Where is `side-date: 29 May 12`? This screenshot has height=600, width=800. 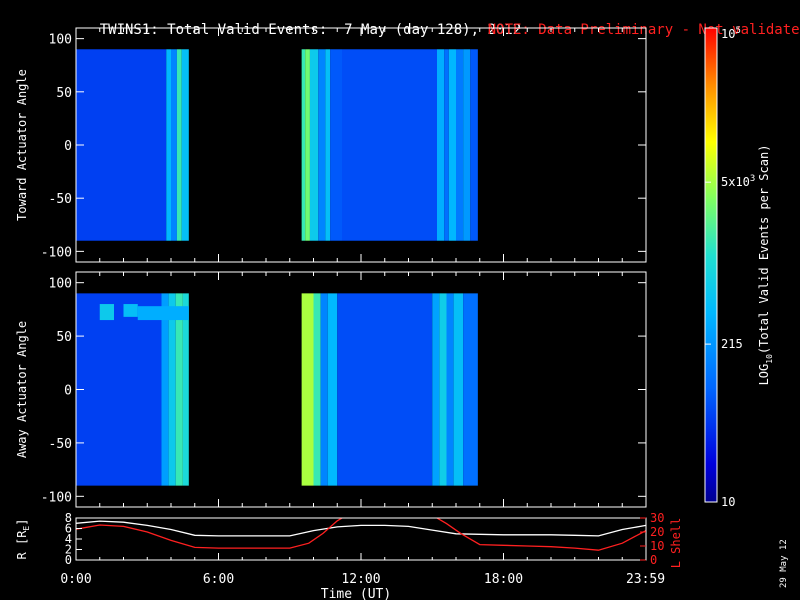 side-date: 29 May 12 is located at coordinates (784, 563).